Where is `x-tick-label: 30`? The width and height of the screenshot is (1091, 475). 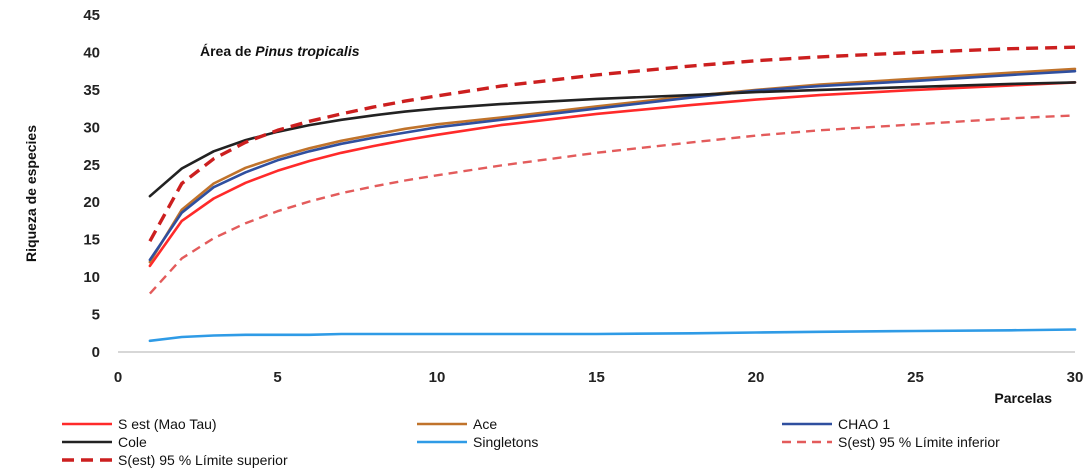 x-tick-label: 30 is located at coordinates (1075, 377).